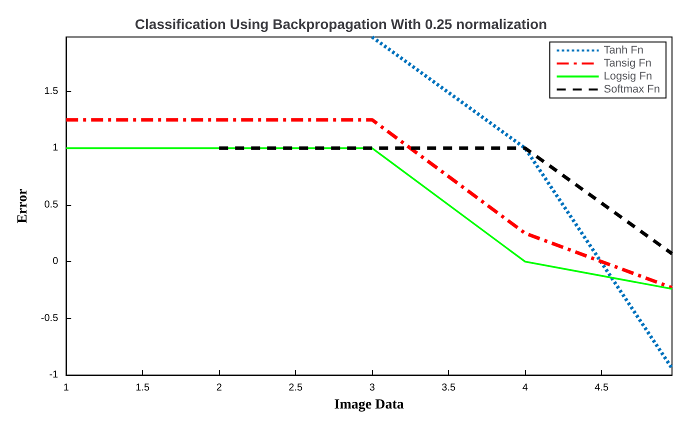  Describe the element at coordinates (66, 388) in the screenshot. I see `x-tick-label: 1` at that location.